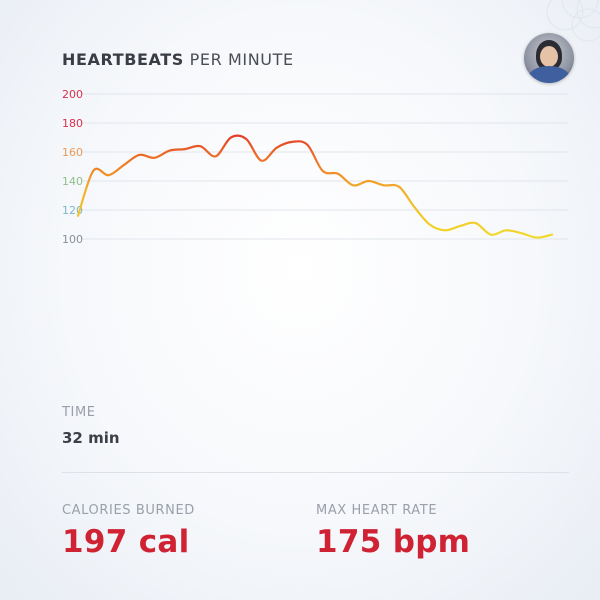 This screenshot has width=600, height=600. What do you see at coordinates (238, 59) in the screenshot?
I see `title-rest: PER MINUTE` at bounding box center [238, 59].